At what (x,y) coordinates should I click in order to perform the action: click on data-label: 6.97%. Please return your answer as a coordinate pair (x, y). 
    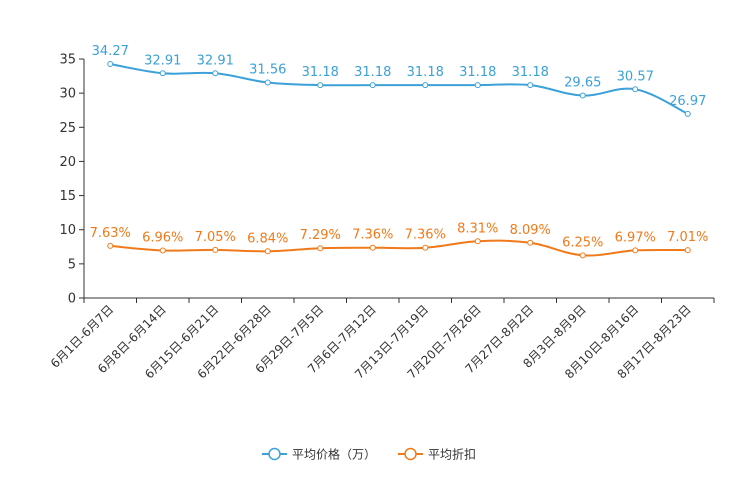
    Looking at the image, I should click on (635, 237).